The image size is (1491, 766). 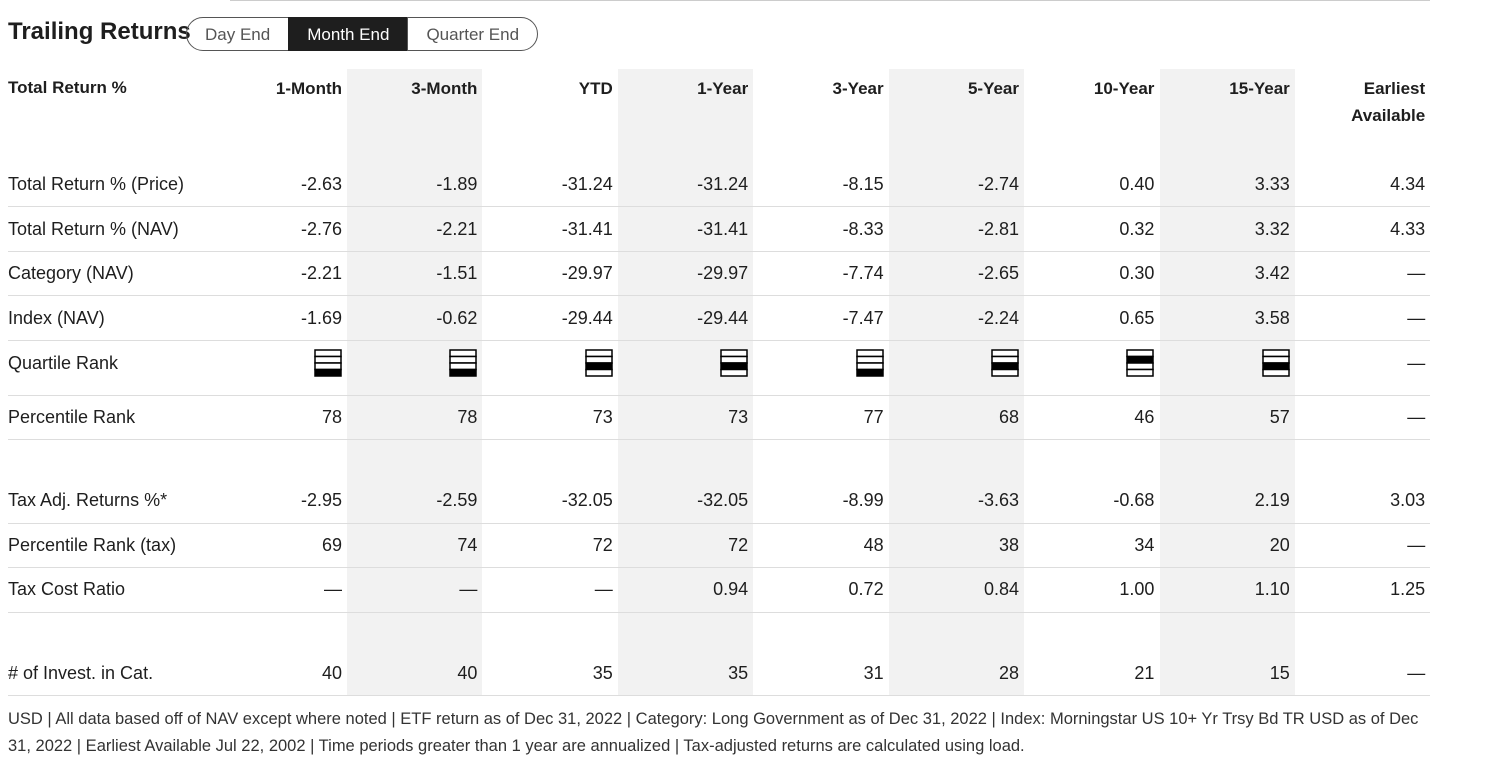 What do you see at coordinates (1279, 417) in the screenshot?
I see `cell: 57` at bounding box center [1279, 417].